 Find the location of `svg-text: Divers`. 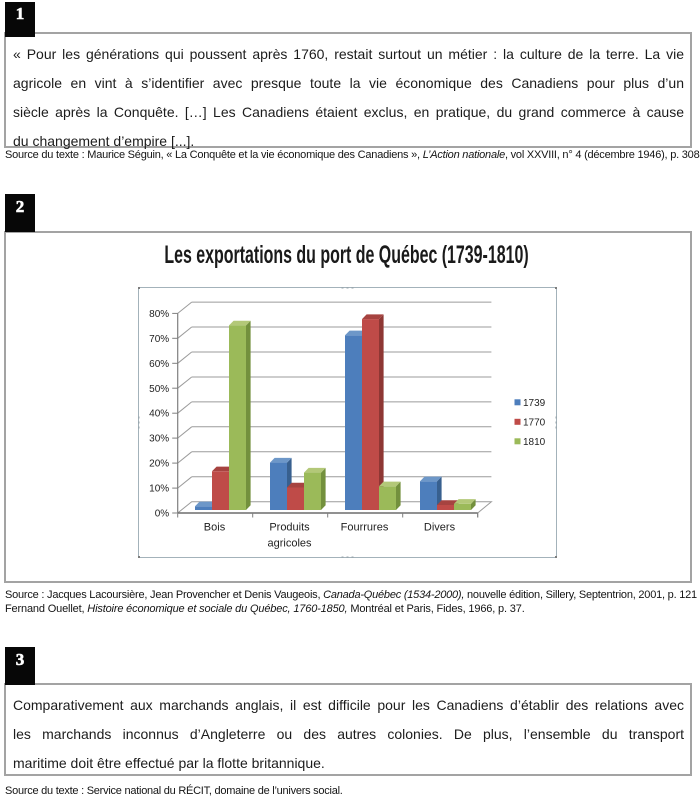

svg-text: Divers is located at coordinates (440, 528).